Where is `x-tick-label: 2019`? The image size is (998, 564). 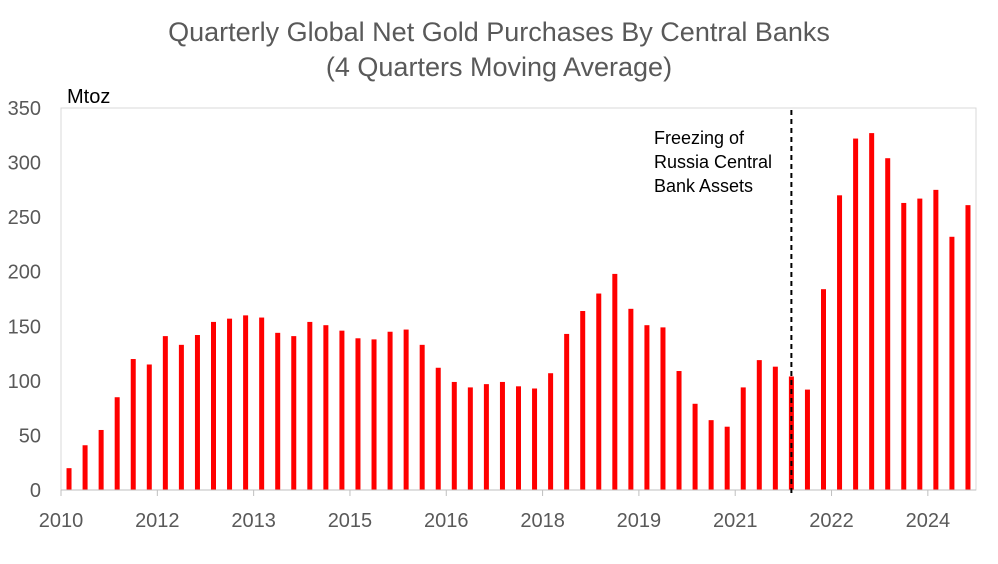
x-tick-label: 2019 is located at coordinates (639, 521).